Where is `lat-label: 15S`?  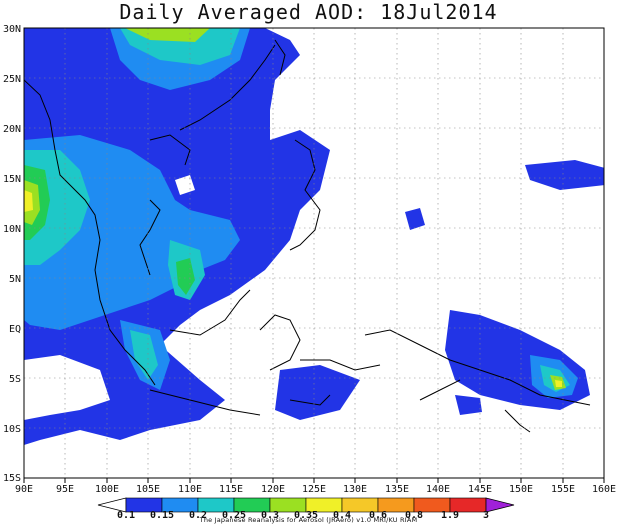
lat-label: 15S is located at coordinates (12, 478).